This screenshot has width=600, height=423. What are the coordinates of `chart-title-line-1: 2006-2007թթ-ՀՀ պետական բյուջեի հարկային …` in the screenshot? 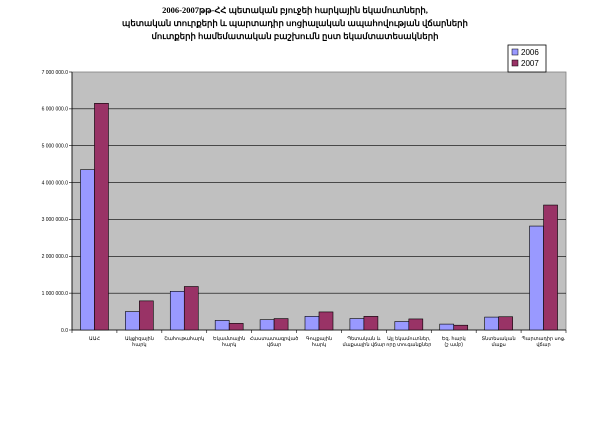 It's located at (295, 10).